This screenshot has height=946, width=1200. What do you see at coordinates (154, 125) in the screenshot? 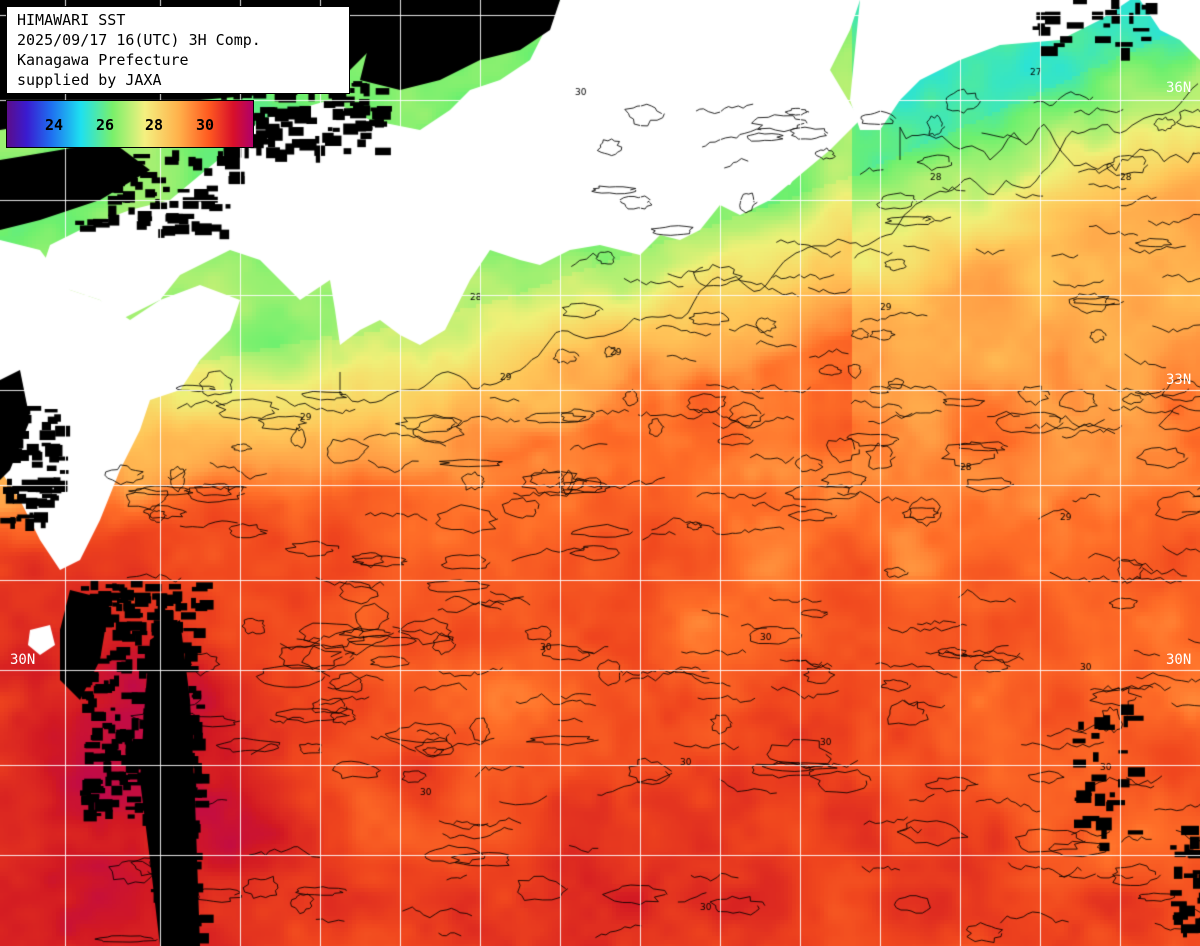
I see `legend-tick-28: 28` at bounding box center [154, 125].